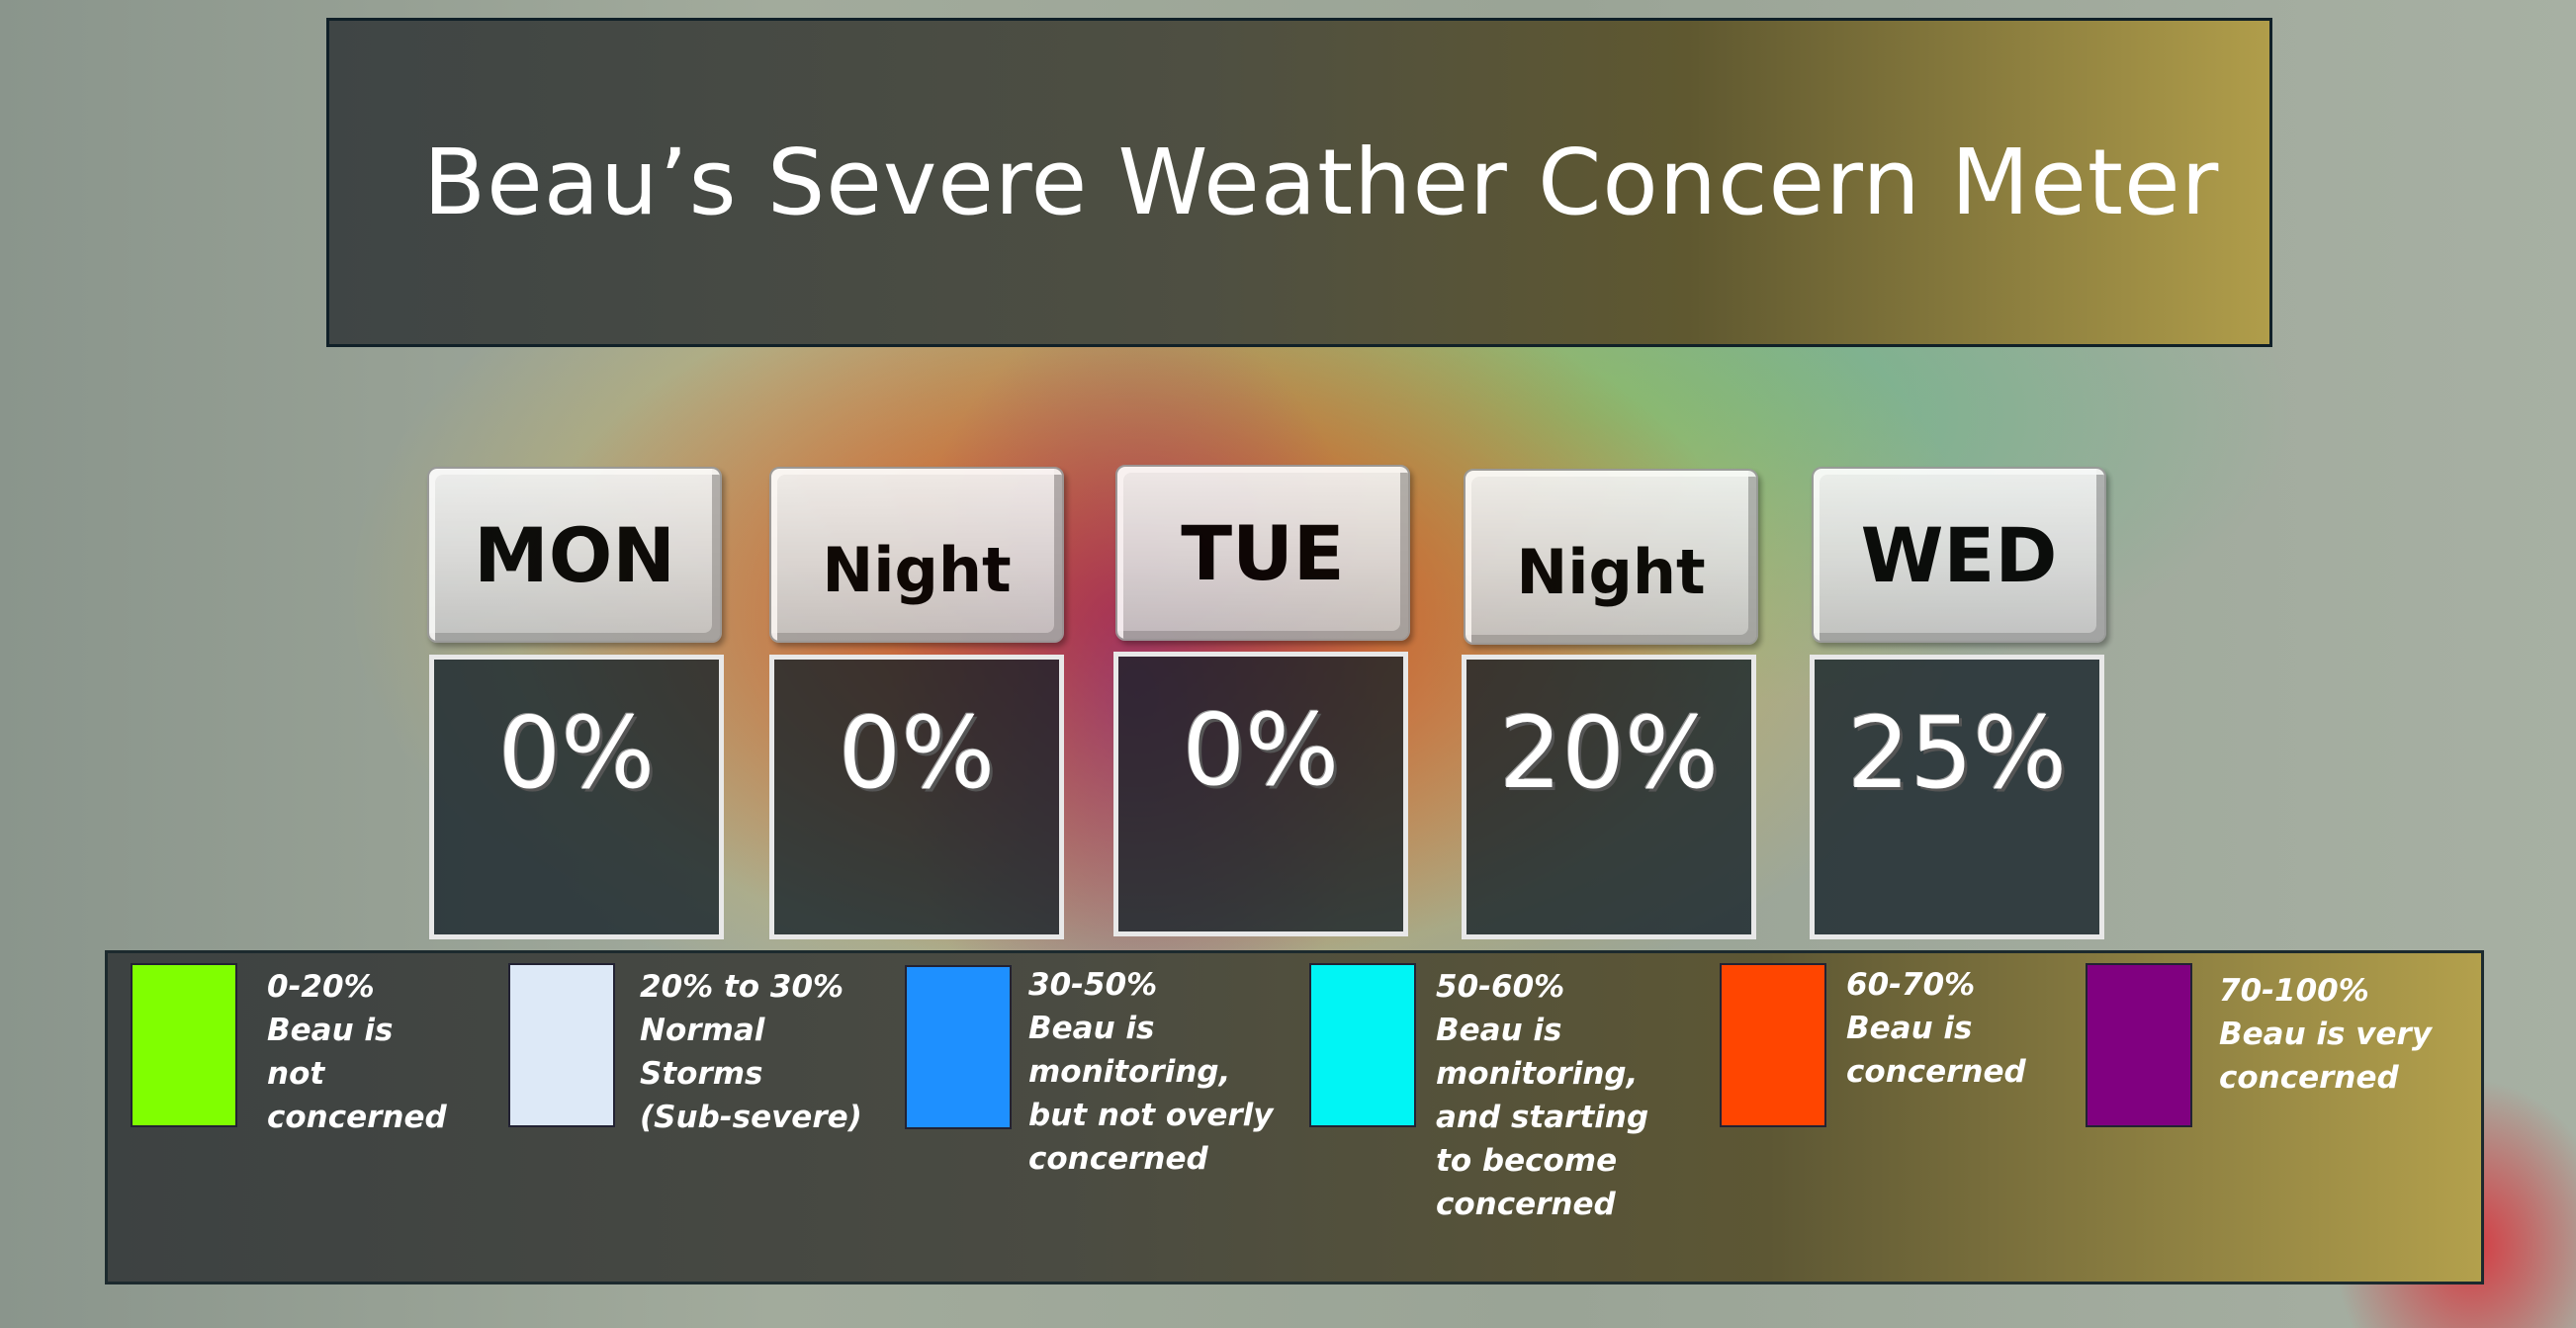  I want to click on concern-percent: 25%, so click(1957, 814).